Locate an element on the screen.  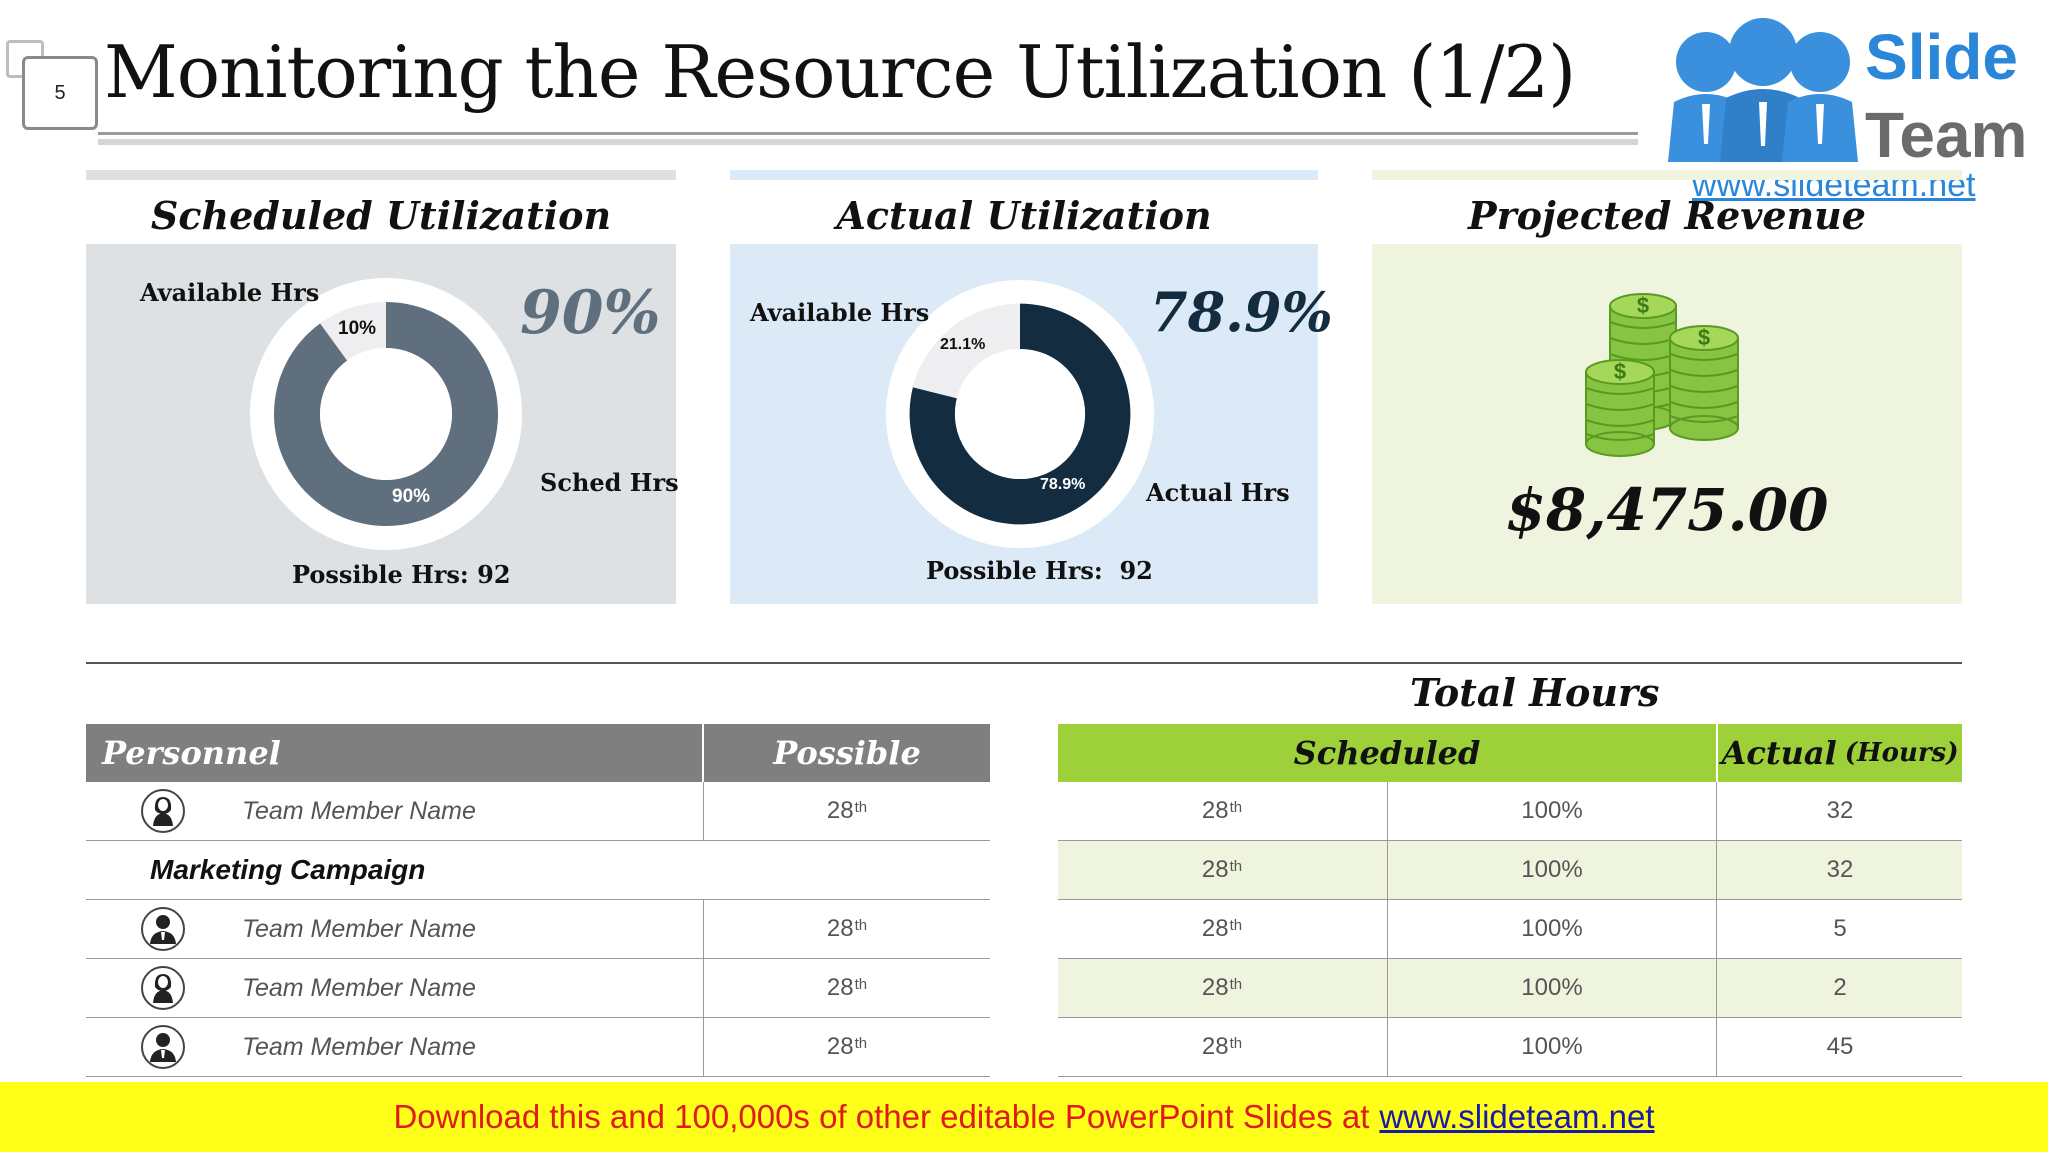
actual-panel-title: Actual Utilization is located at coordinates (1024, 215).